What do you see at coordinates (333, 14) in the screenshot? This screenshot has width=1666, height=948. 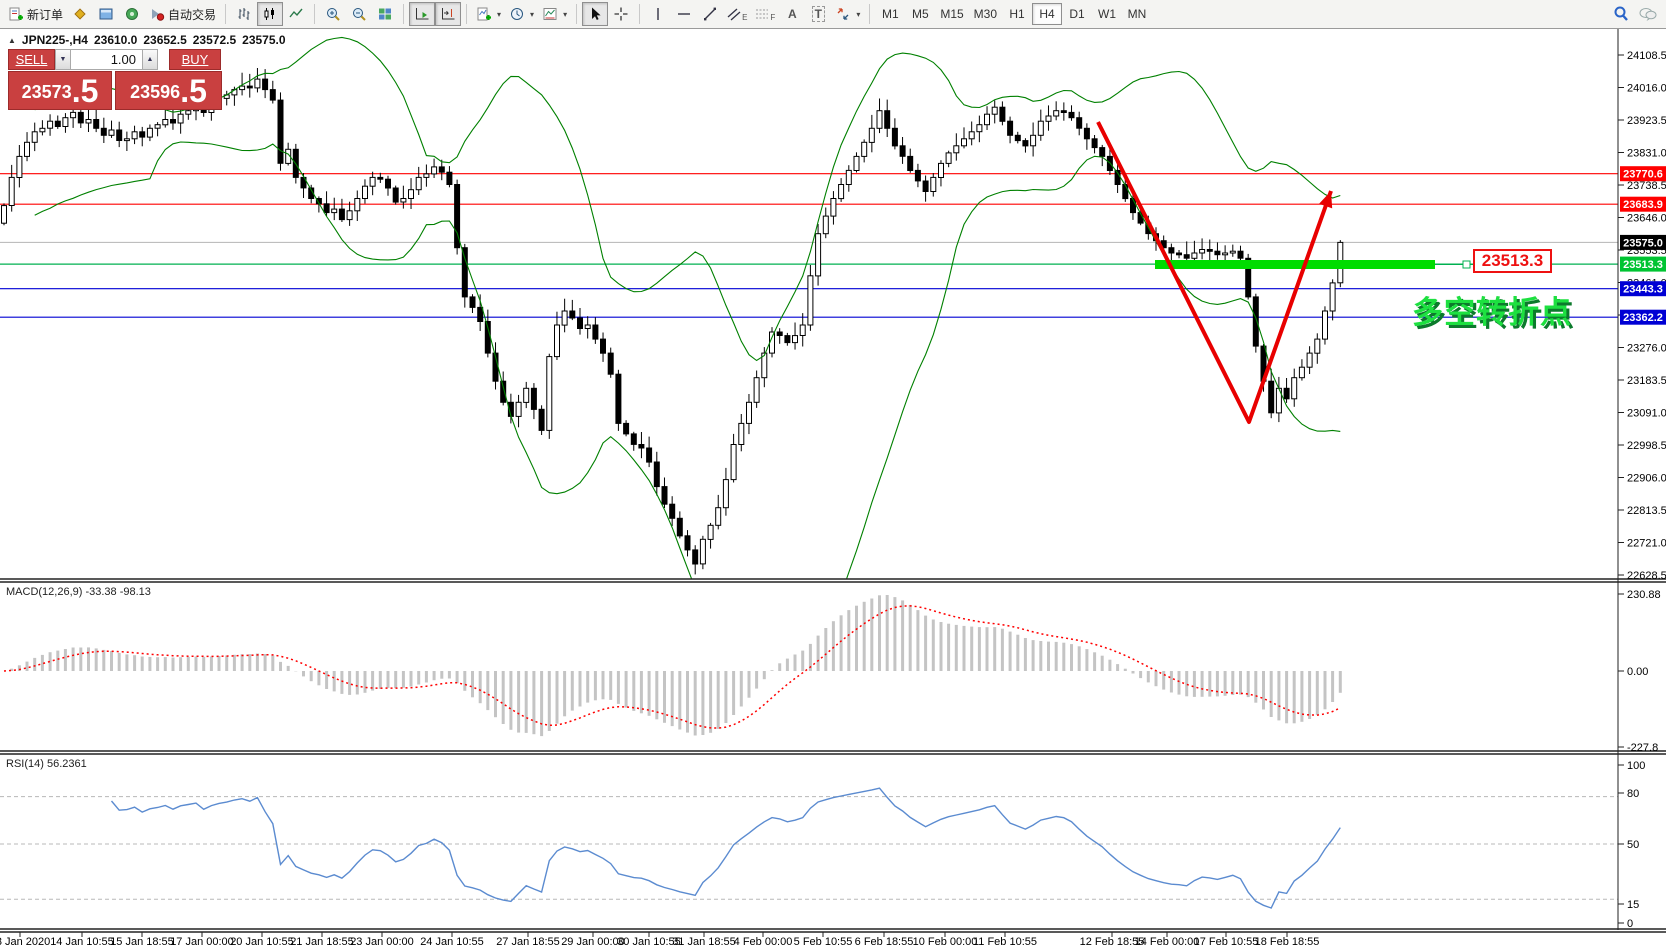 I see `zoom-in-button` at bounding box center [333, 14].